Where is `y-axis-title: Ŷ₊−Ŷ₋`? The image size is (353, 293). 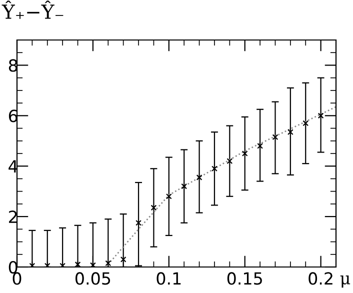
y-axis-title: Ŷ₊−Ŷ₋ is located at coordinates (33, 9).